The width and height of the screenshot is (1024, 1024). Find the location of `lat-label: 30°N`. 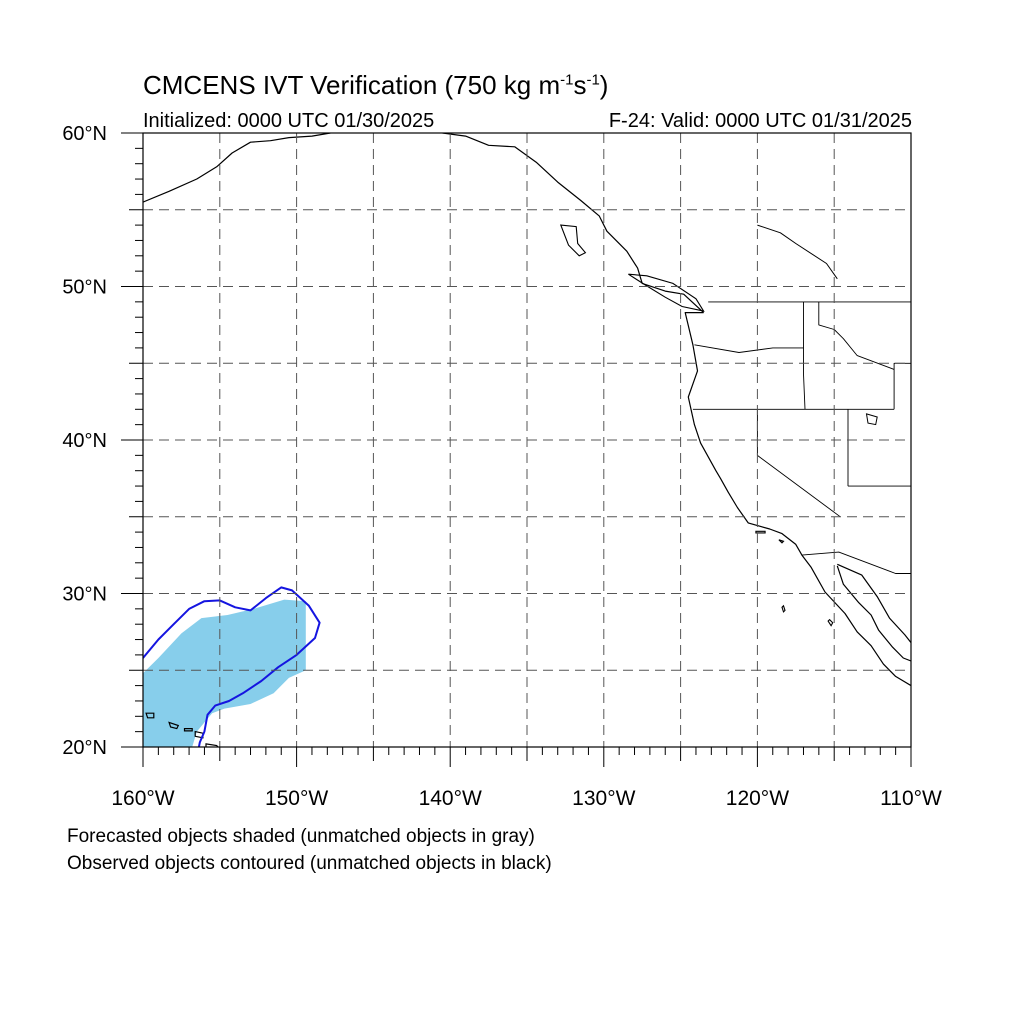

lat-label: 30°N is located at coordinates (84, 595).